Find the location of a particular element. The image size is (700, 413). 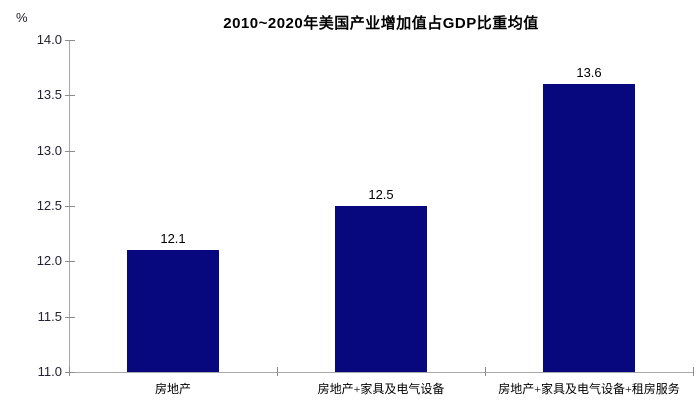

bar-value-label: 12.1 is located at coordinates (173, 238).